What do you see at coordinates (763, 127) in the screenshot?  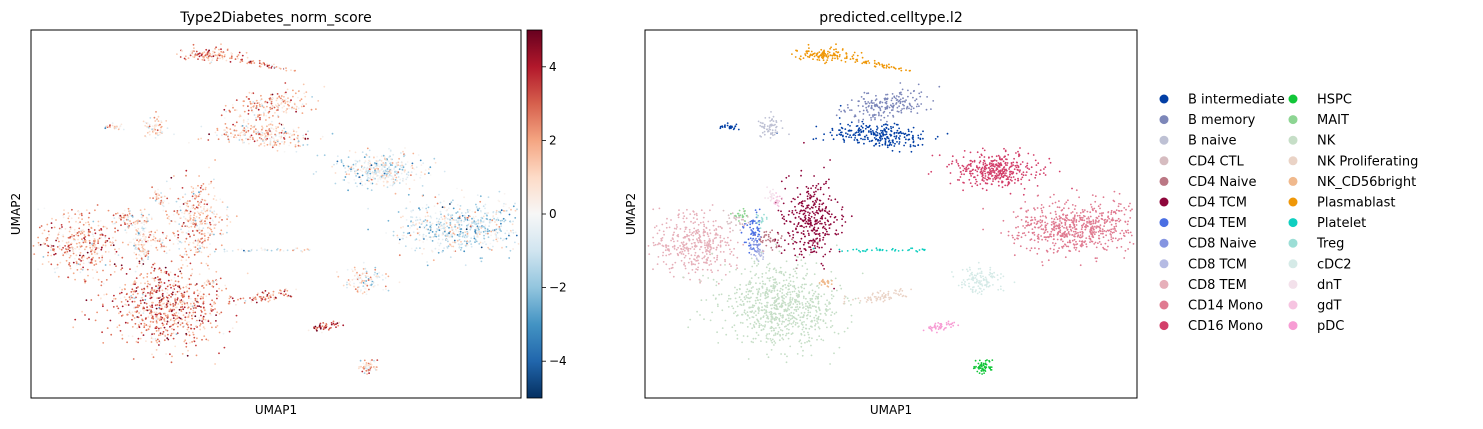 I see `celltype-point-b-naive` at bounding box center [763, 127].